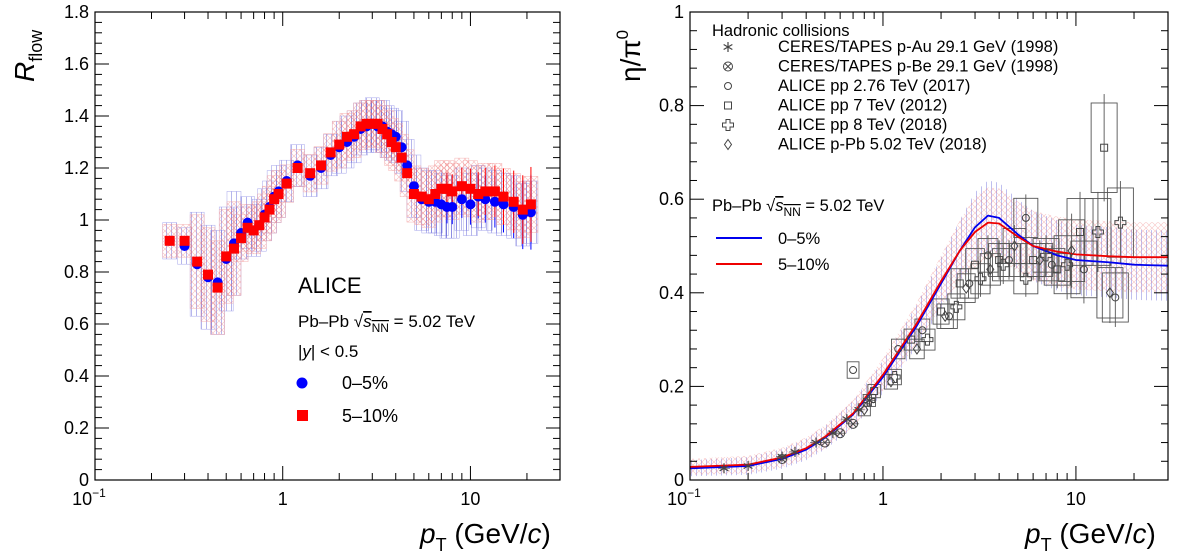  I want to click on legend-marker-open-circle, so click(728, 86).